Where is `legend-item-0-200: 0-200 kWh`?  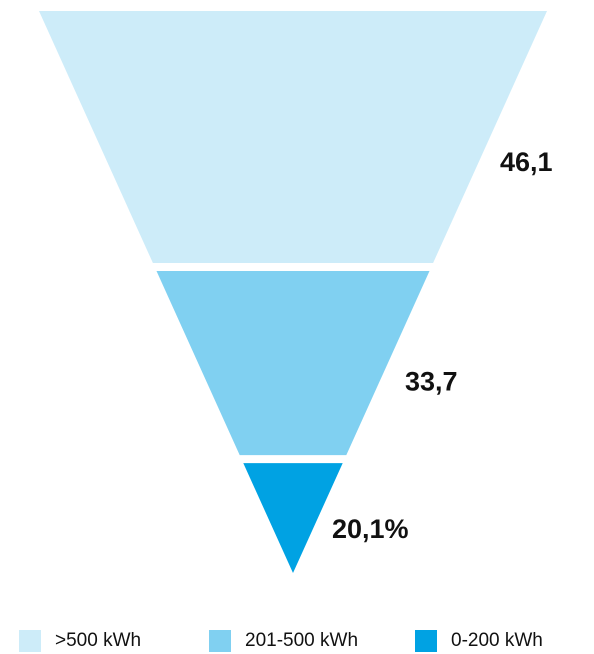 legend-item-0-200: 0-200 kWh is located at coordinates (479, 641).